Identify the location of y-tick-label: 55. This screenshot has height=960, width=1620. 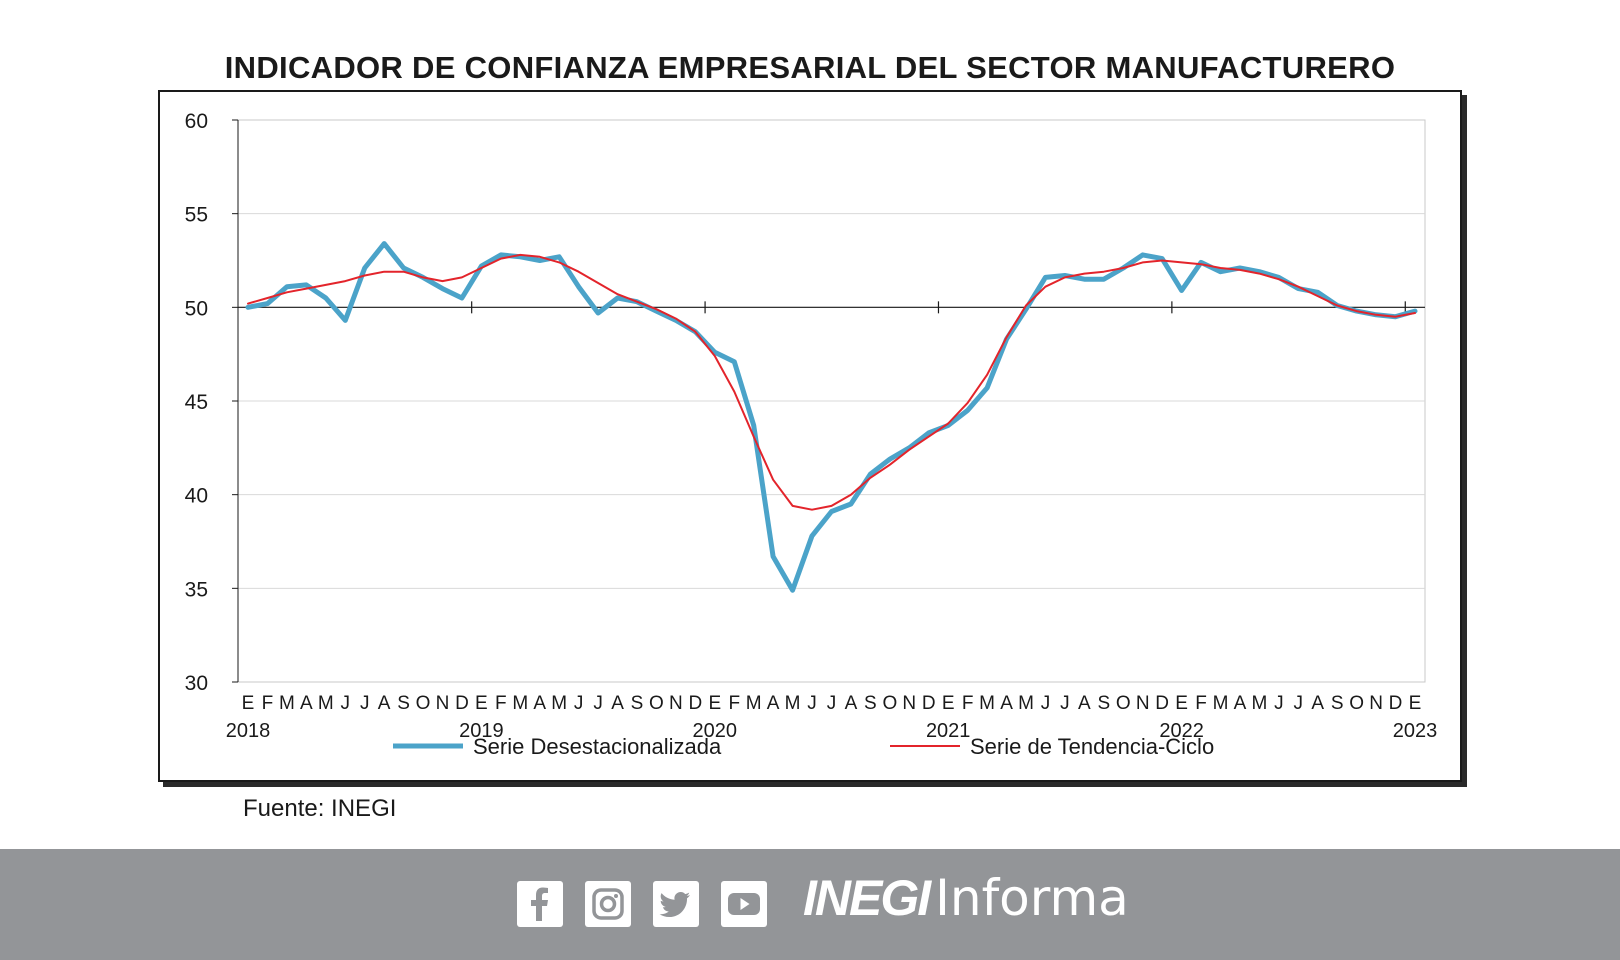
(196, 215).